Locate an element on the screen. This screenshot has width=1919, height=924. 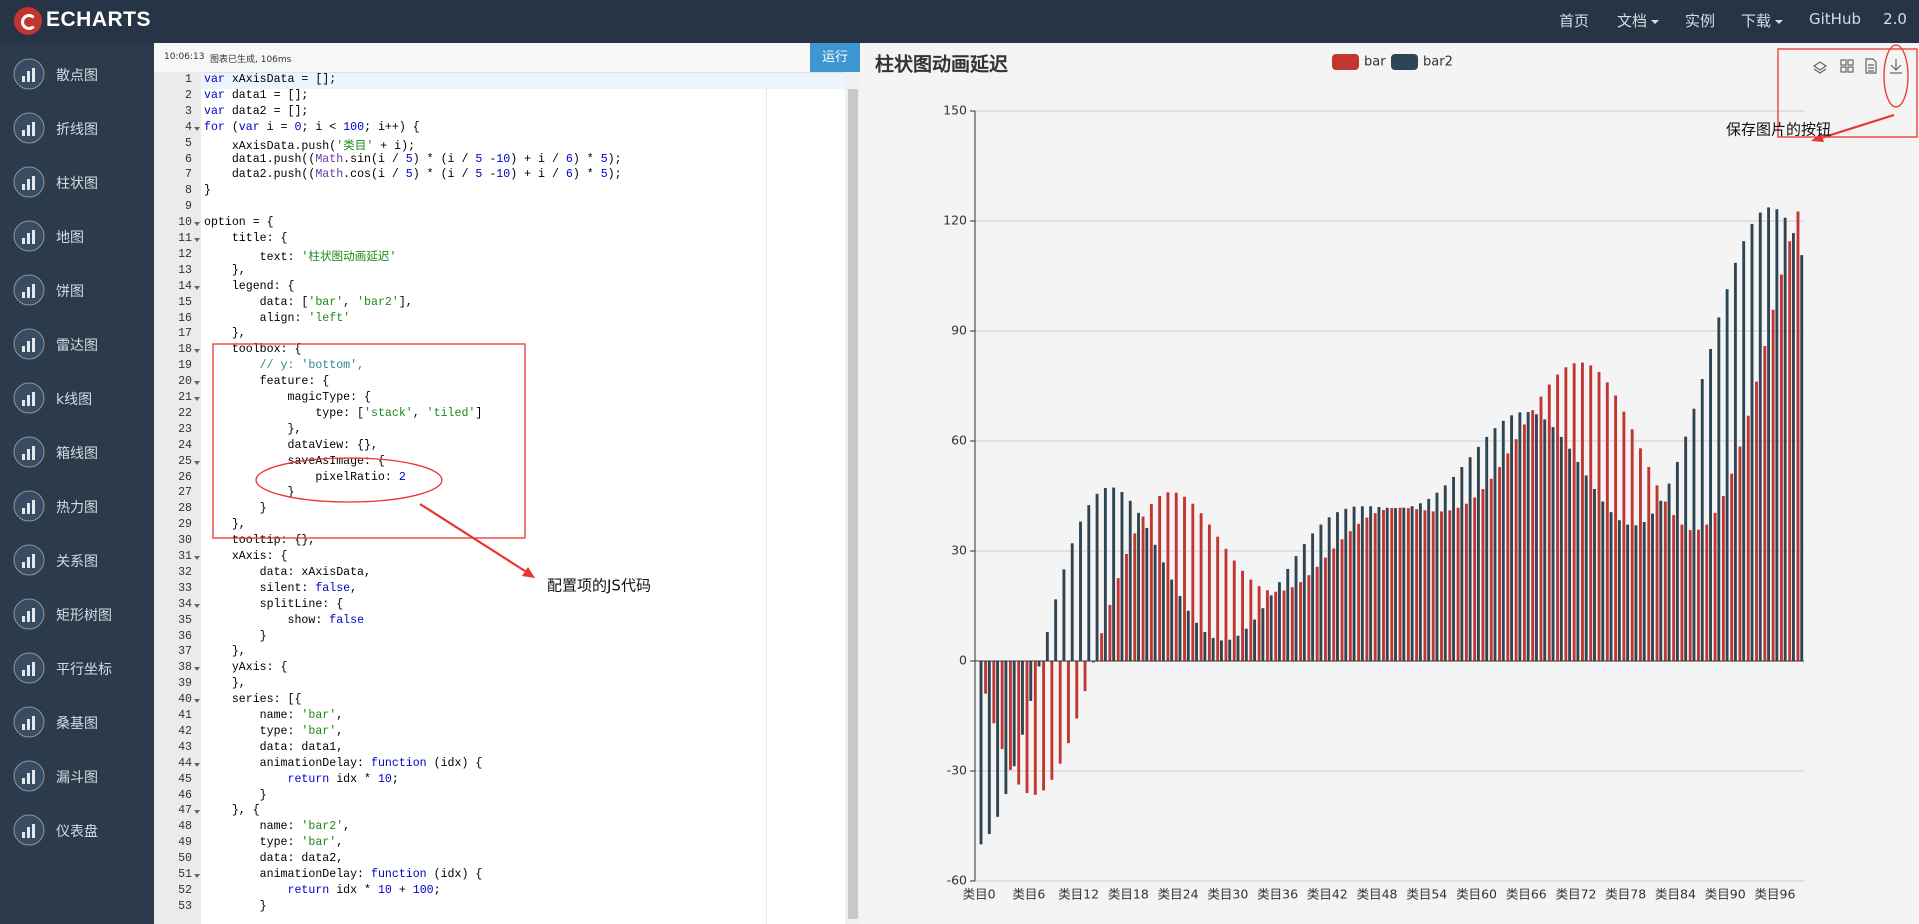
logo-icon is located at coordinates (28, 21).